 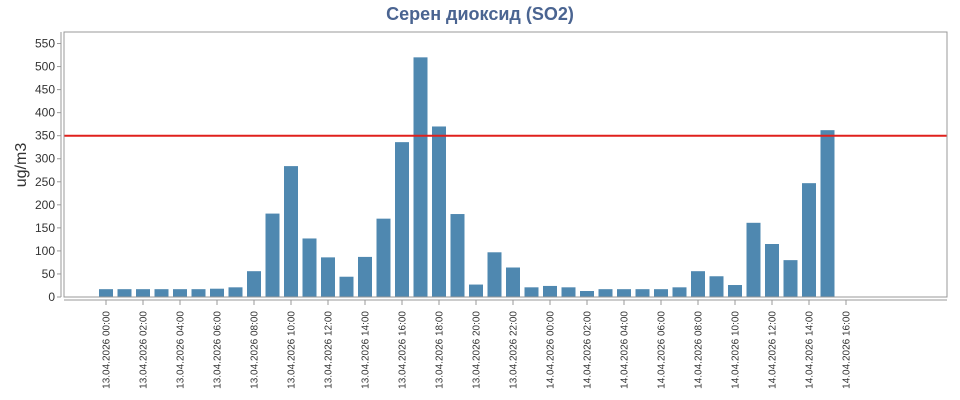 I want to click on x-tick-label: 13.04.2026 06:00, so click(x=218, y=350).